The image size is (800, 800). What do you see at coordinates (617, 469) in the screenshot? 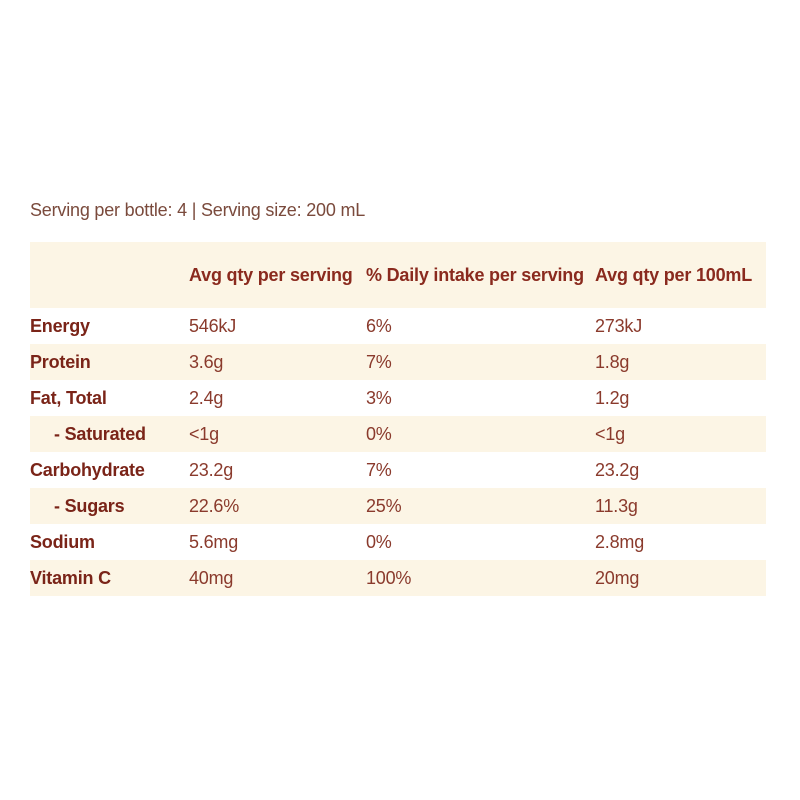
I see `per-100ml-value: 23.2g` at bounding box center [617, 469].